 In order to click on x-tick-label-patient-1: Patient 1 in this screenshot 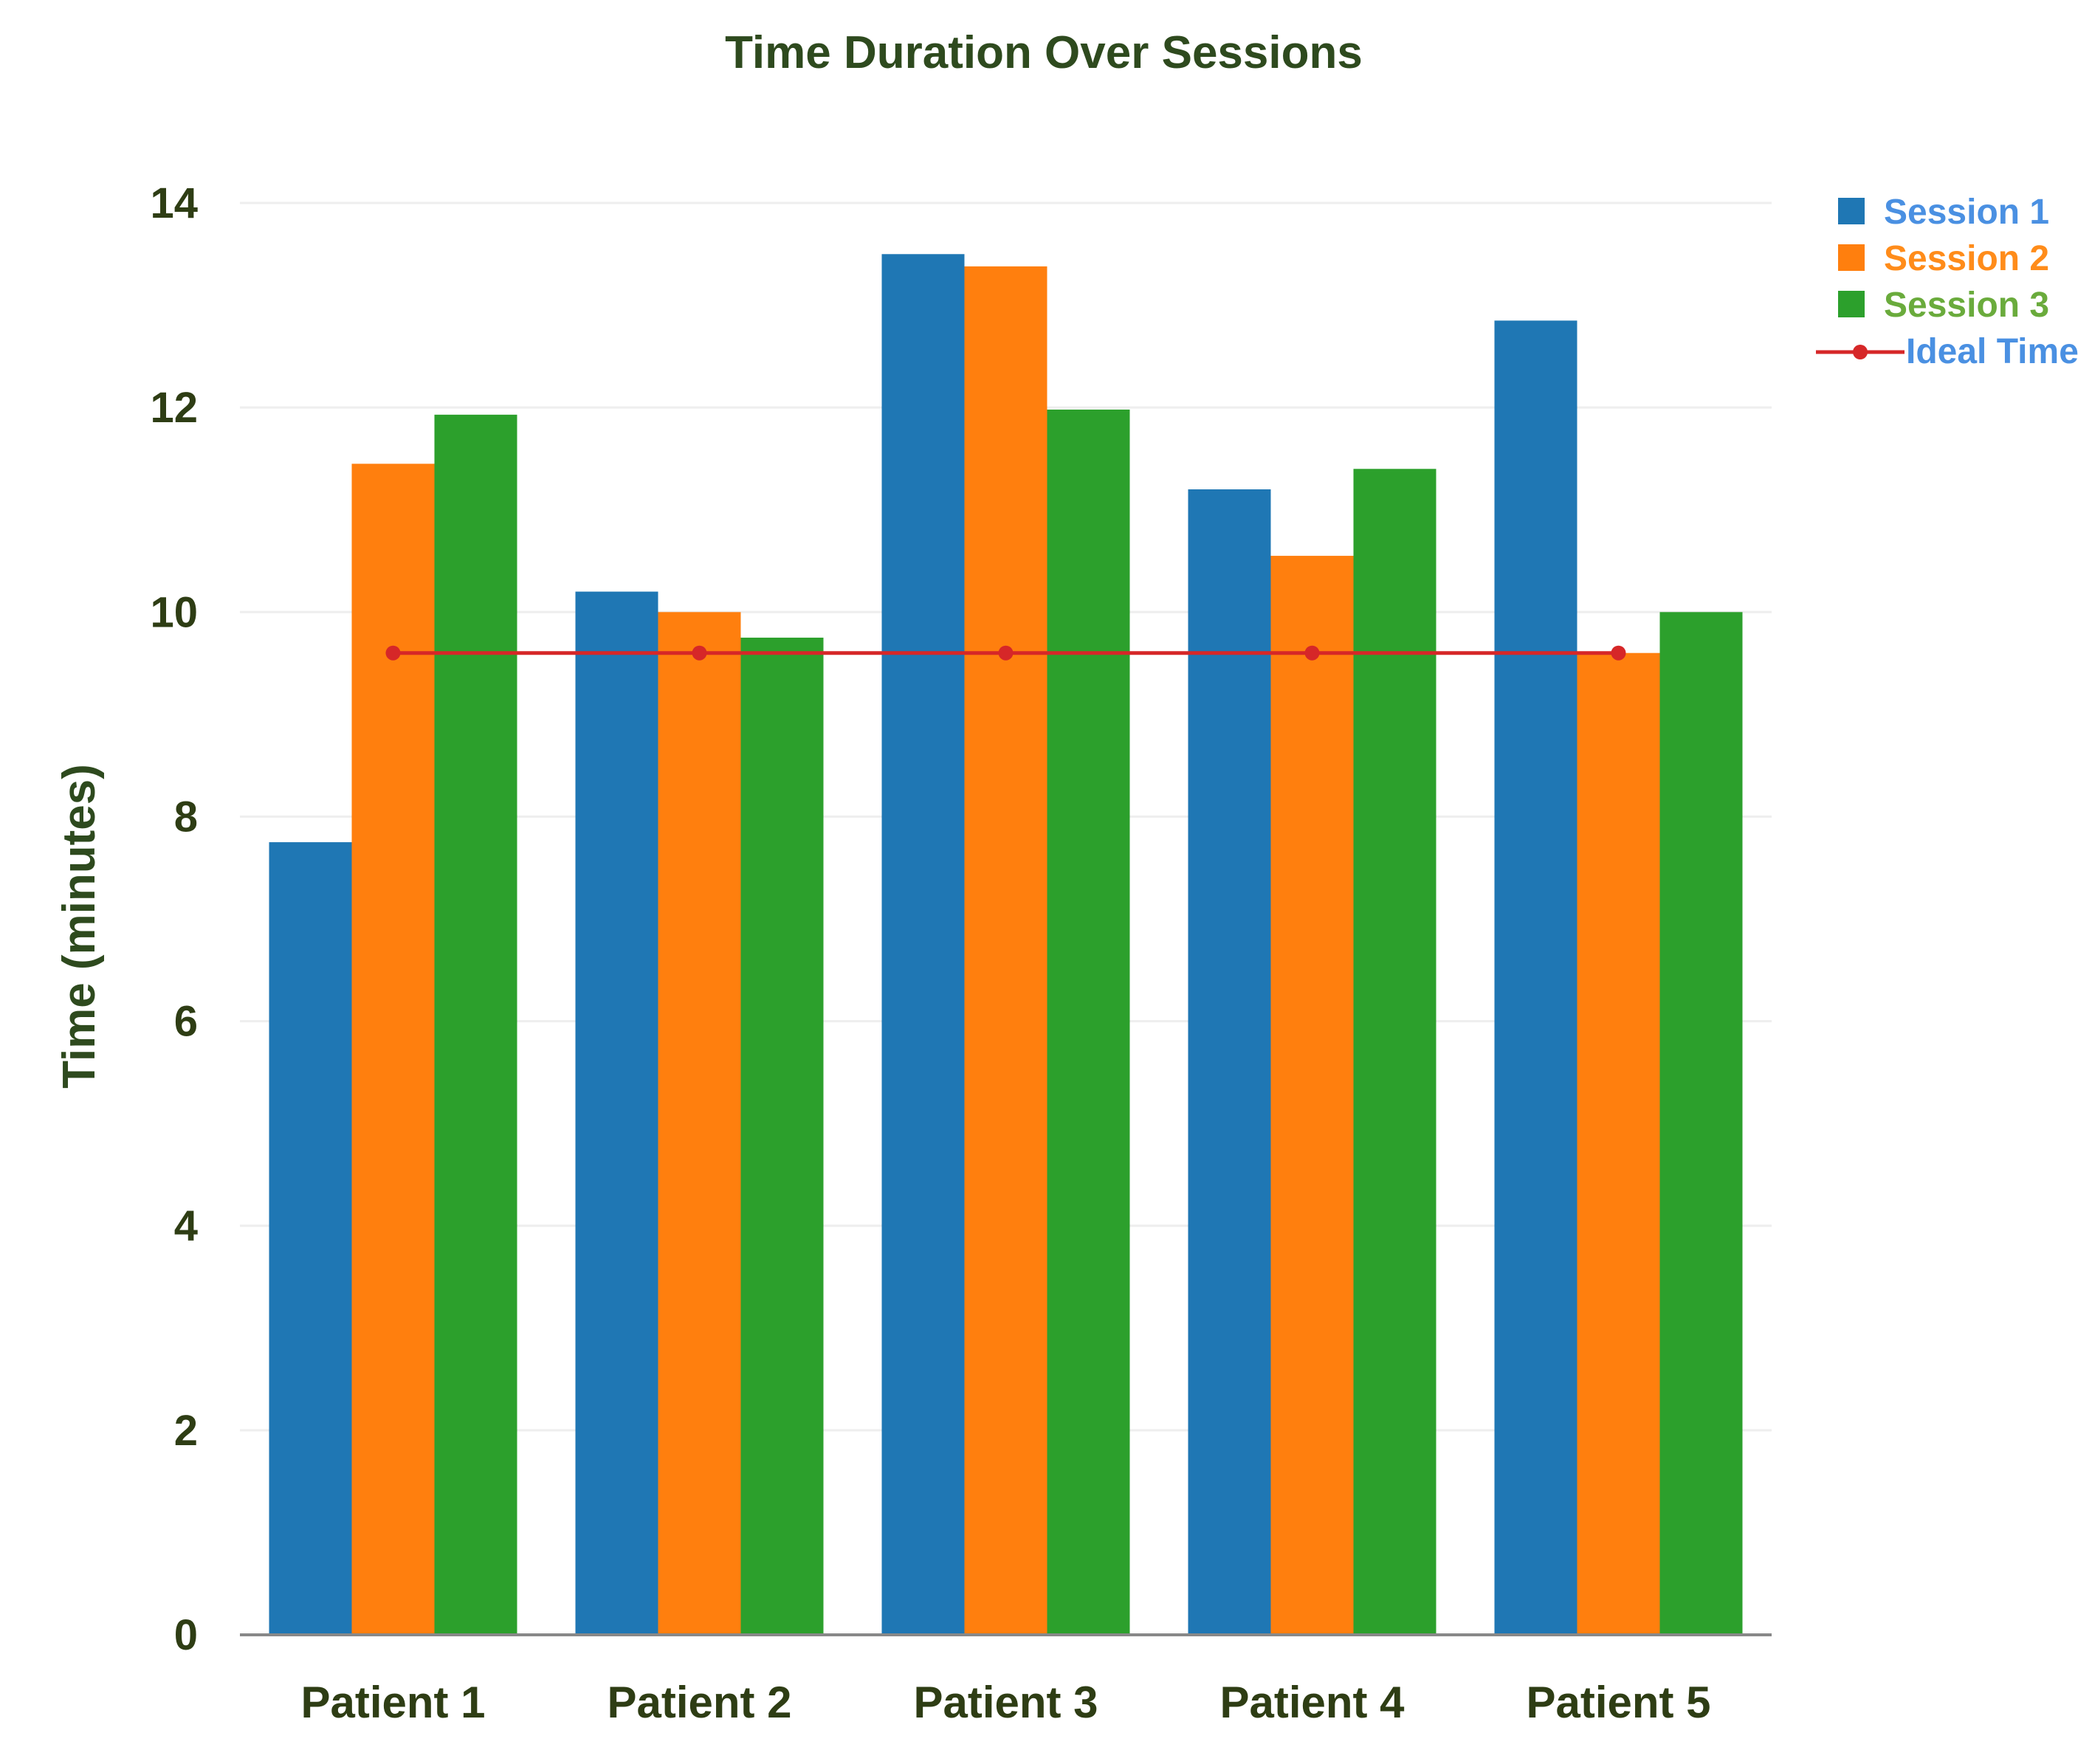, I will do `click(392, 1702)`.